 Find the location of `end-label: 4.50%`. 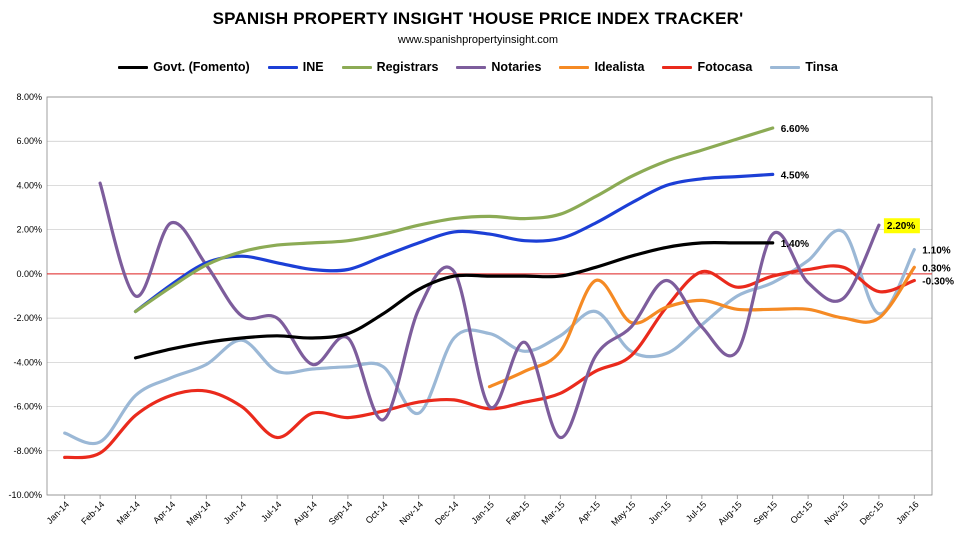

end-label: 4.50% is located at coordinates (795, 175).